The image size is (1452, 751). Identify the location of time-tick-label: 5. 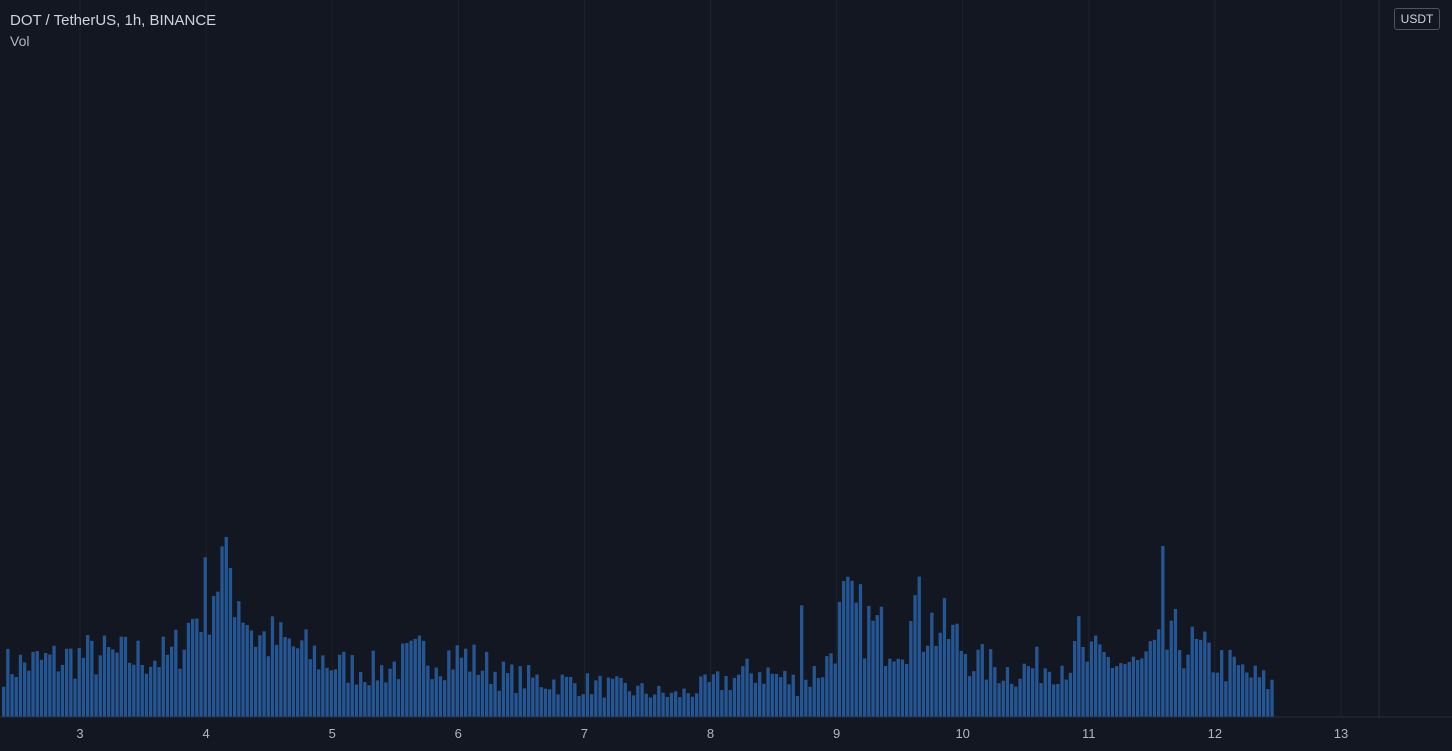
(332, 733).